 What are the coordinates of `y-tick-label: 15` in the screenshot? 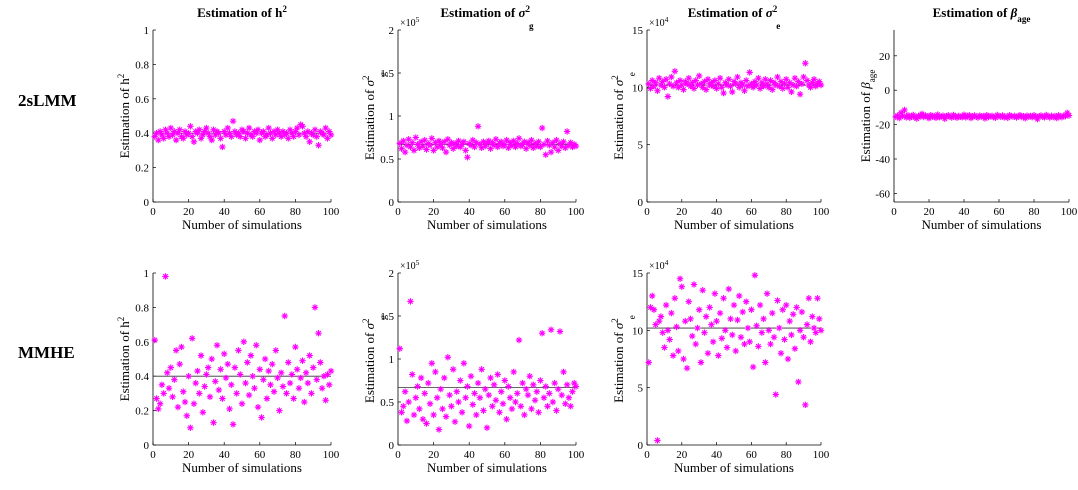 It's located at (638, 31).